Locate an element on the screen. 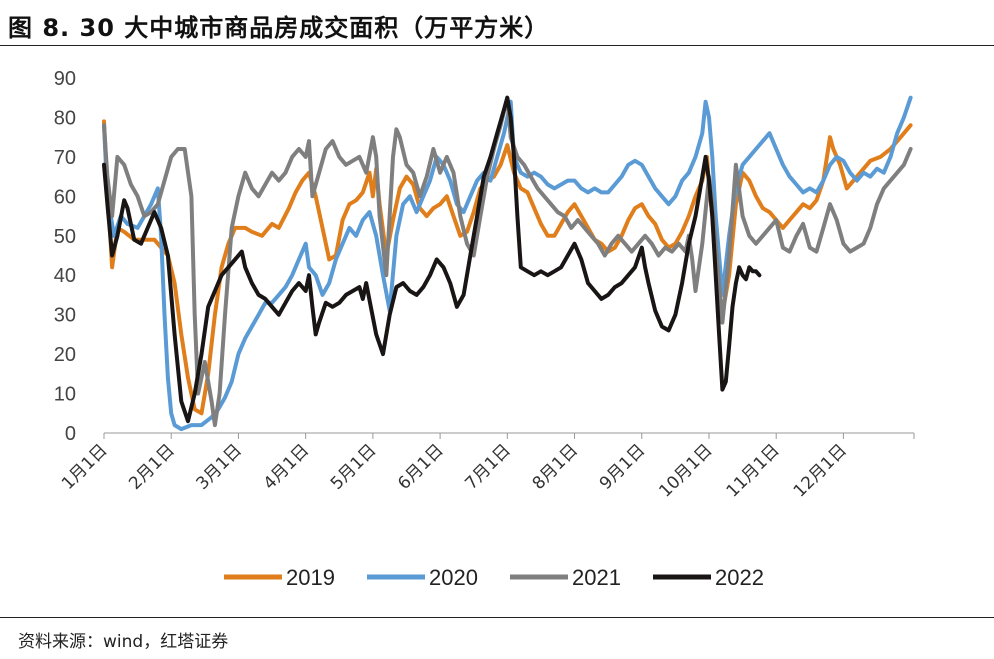 This screenshot has width=994, height=659. legend-label-2019: 2019 is located at coordinates (310, 577).